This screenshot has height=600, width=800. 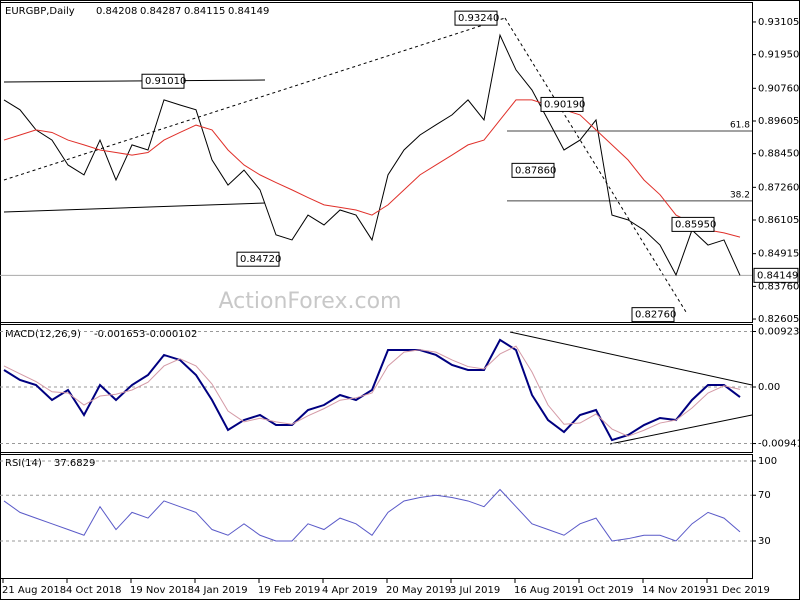 What do you see at coordinates (134, 207) in the screenshot?
I see `support-line` at bounding box center [134, 207].